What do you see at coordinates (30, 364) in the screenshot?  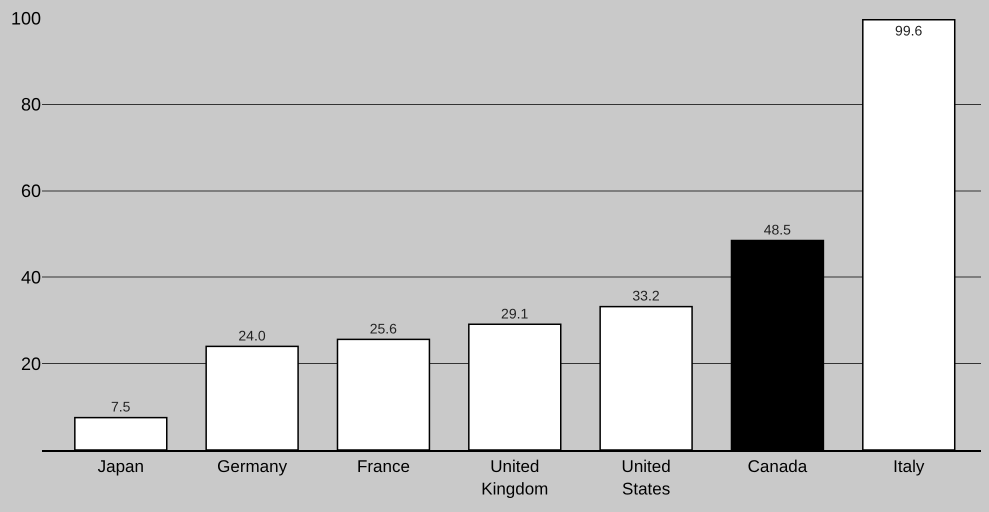 I see `y-tick-label: 20` at bounding box center [30, 364].